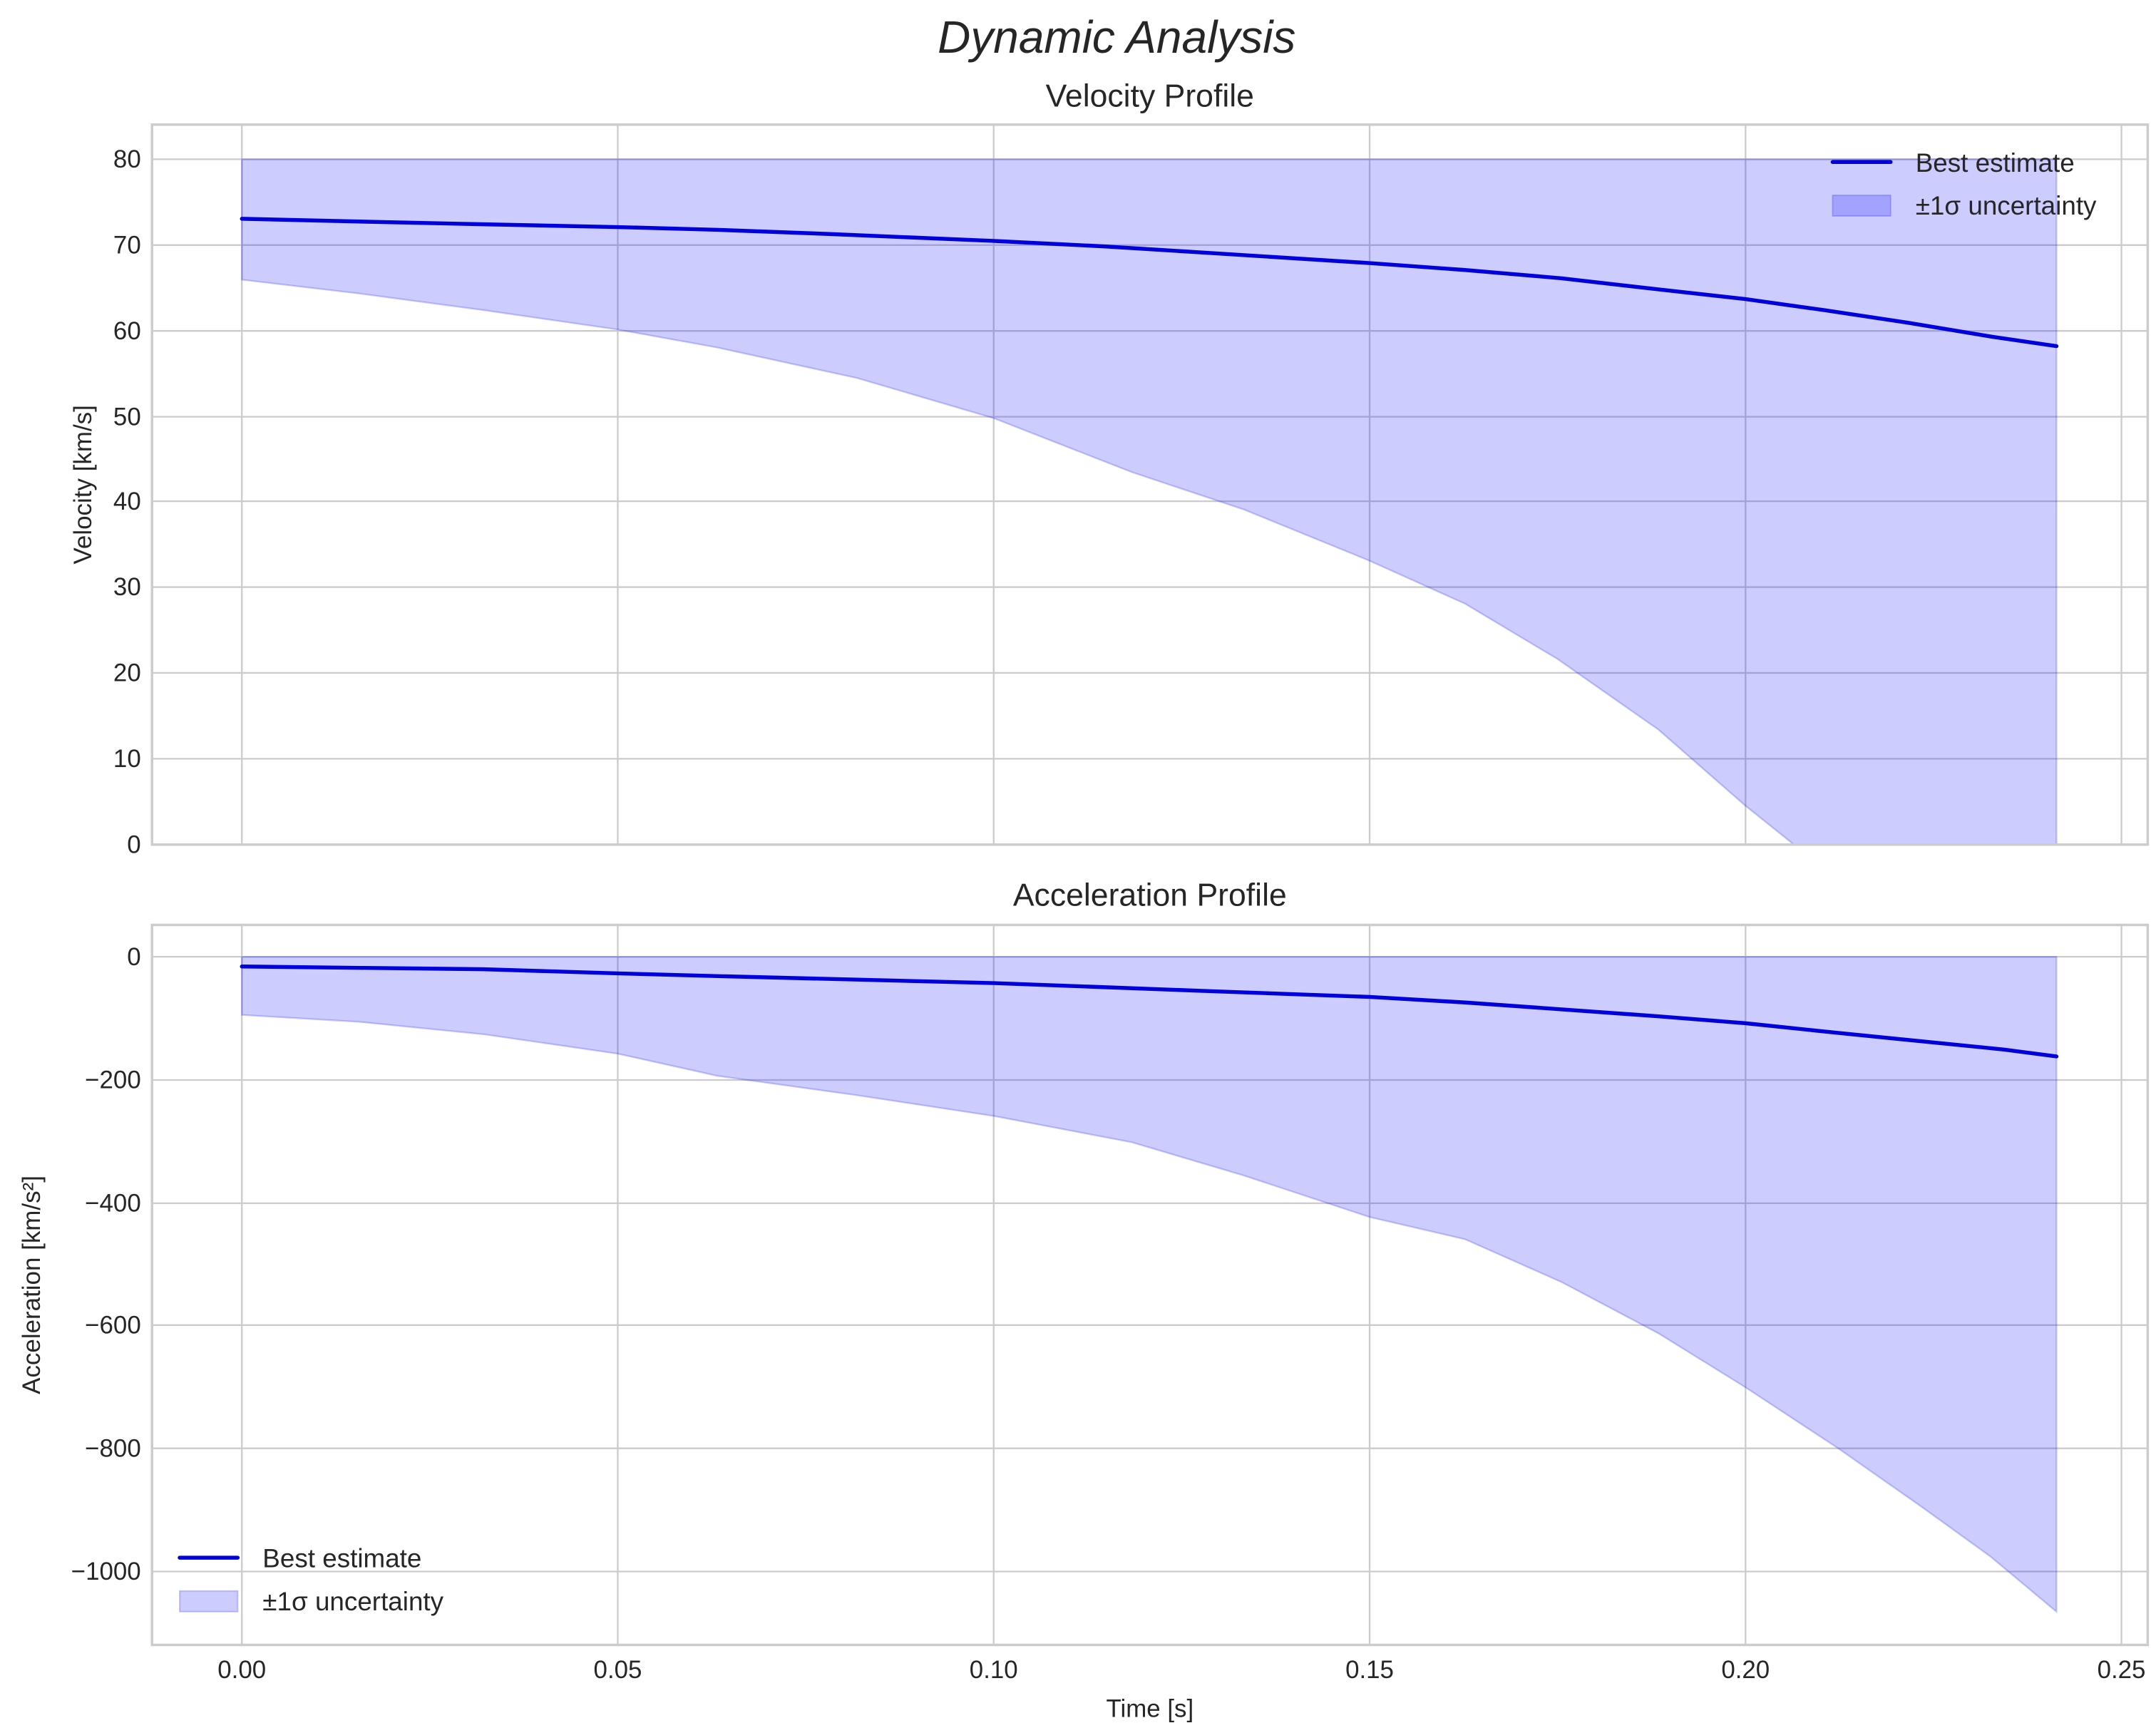 This screenshot has width=2156, height=1728. I want to click on svg-text: −600, so click(113, 1325).